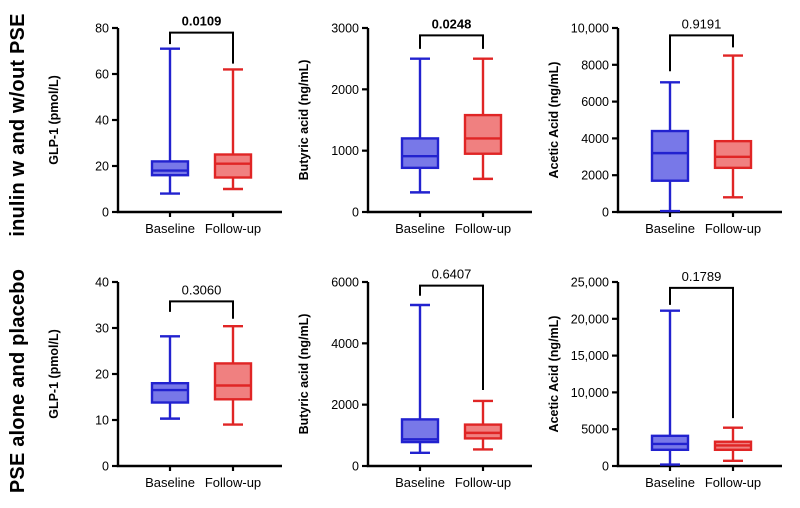 This screenshot has width=800, height=508. What do you see at coordinates (702, 23) in the screenshot?
I see `p-value-label: 0.9191` at bounding box center [702, 23].